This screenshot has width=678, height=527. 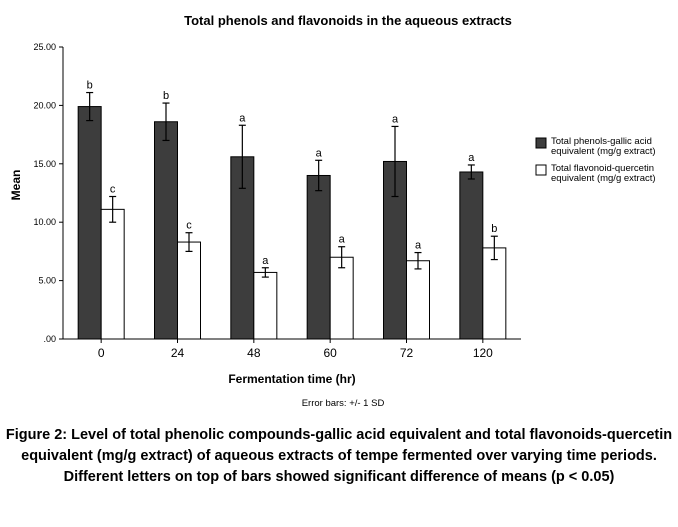 What do you see at coordinates (16, 185) in the screenshot?
I see `y-axis-label: Mean` at bounding box center [16, 185].